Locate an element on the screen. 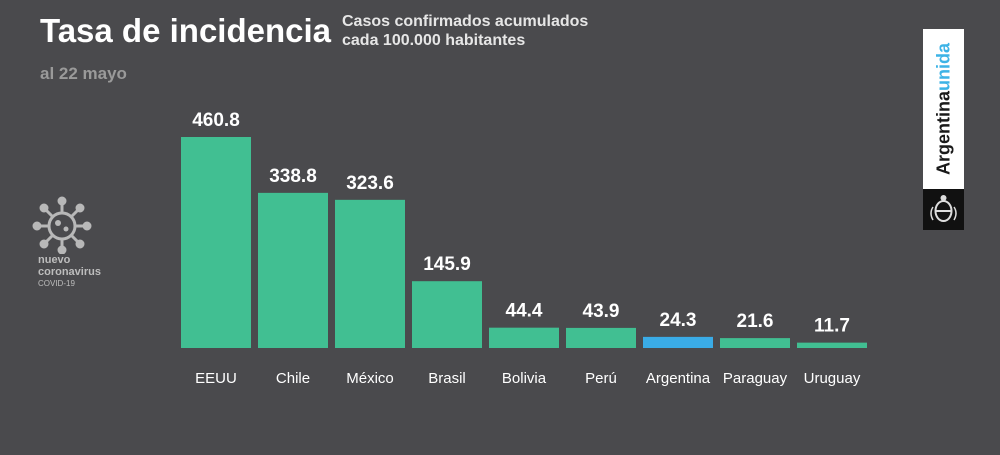 The width and height of the screenshot is (1000, 455). badge-text: Argentinaunida is located at coordinates (943, 109).